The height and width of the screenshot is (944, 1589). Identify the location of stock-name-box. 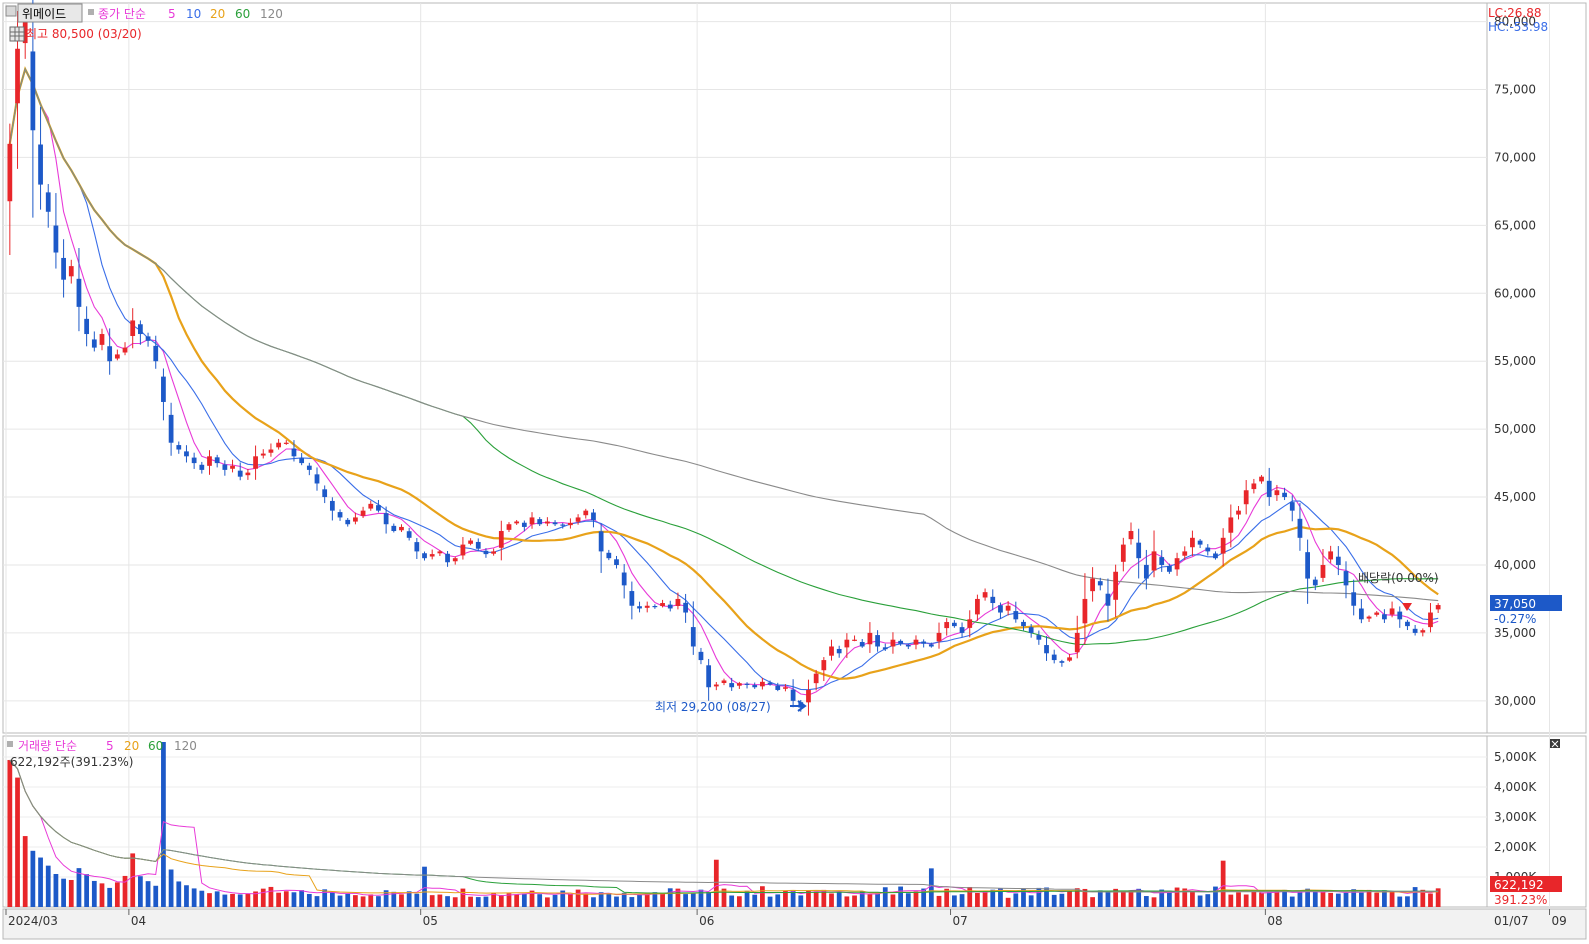
(50, 13).